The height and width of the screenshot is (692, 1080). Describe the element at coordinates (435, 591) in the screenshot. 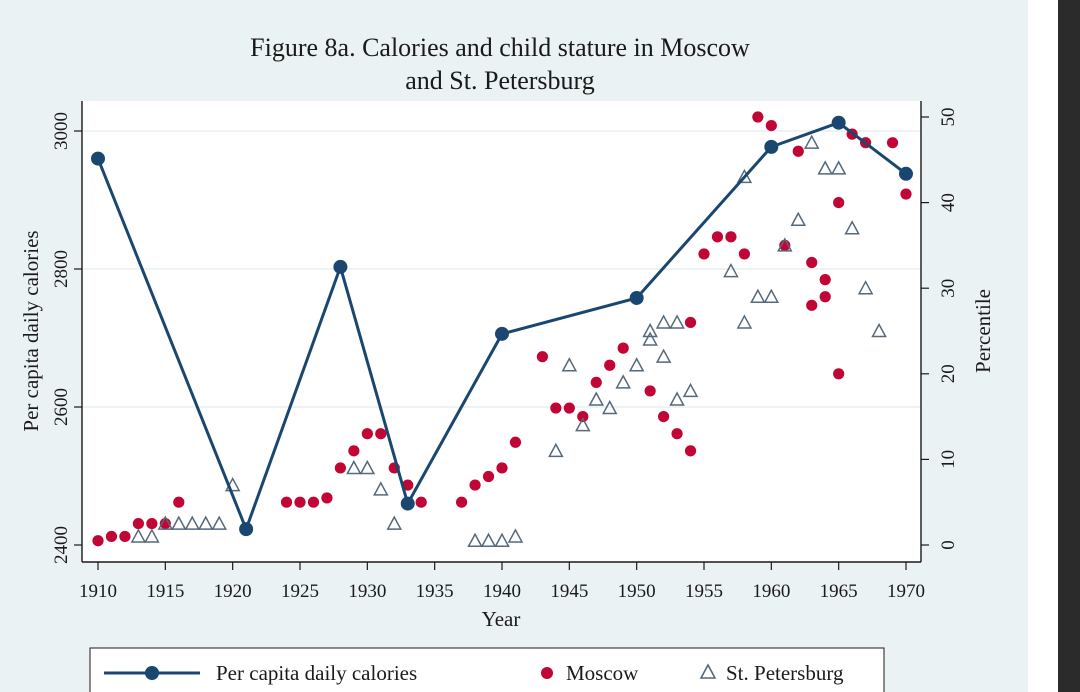

I see `x-tick-label-1935: 1935` at that location.